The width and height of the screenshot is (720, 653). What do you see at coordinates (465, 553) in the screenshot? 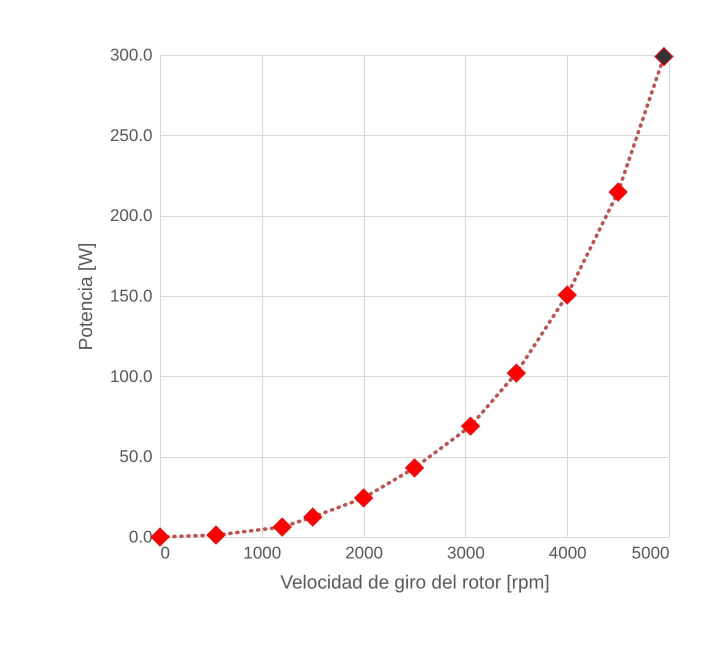
I see `x-tick-label: 3000` at bounding box center [465, 553].